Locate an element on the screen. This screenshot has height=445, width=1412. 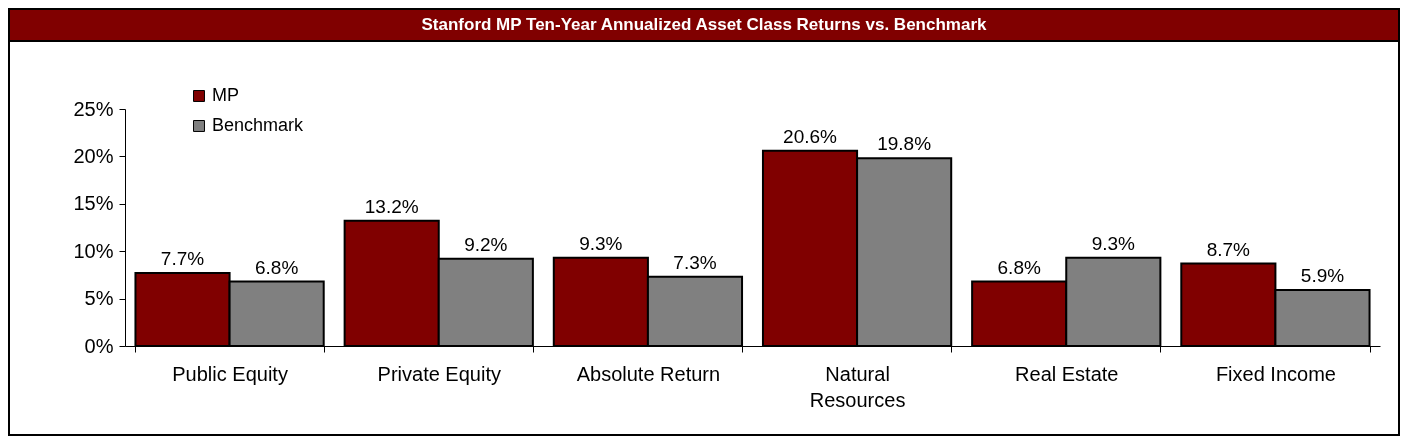
y-tick-label: 10% is located at coordinates (93, 250).